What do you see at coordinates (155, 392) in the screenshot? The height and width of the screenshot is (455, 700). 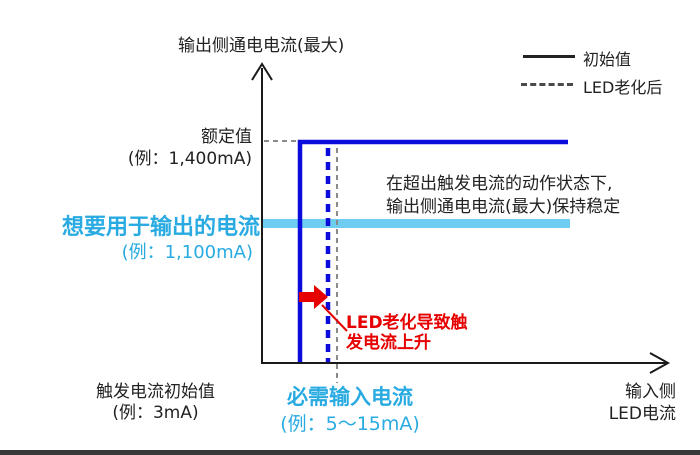 I see `trigger-initial-text: 触发电流初始值` at bounding box center [155, 392].